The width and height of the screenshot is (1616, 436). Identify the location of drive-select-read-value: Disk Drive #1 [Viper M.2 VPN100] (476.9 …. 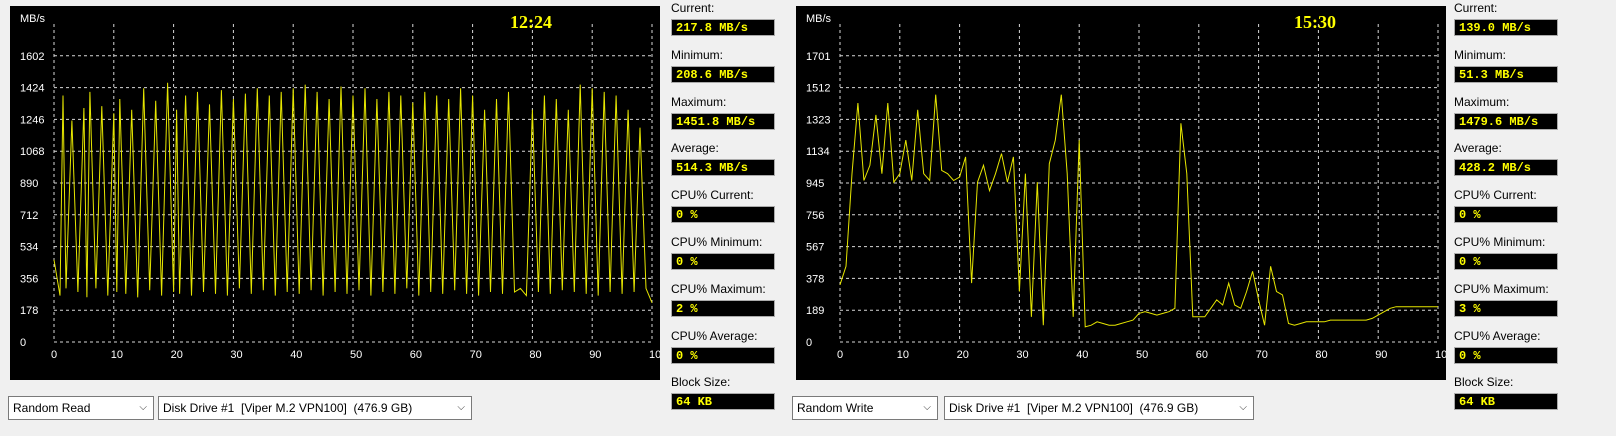
(288, 408).